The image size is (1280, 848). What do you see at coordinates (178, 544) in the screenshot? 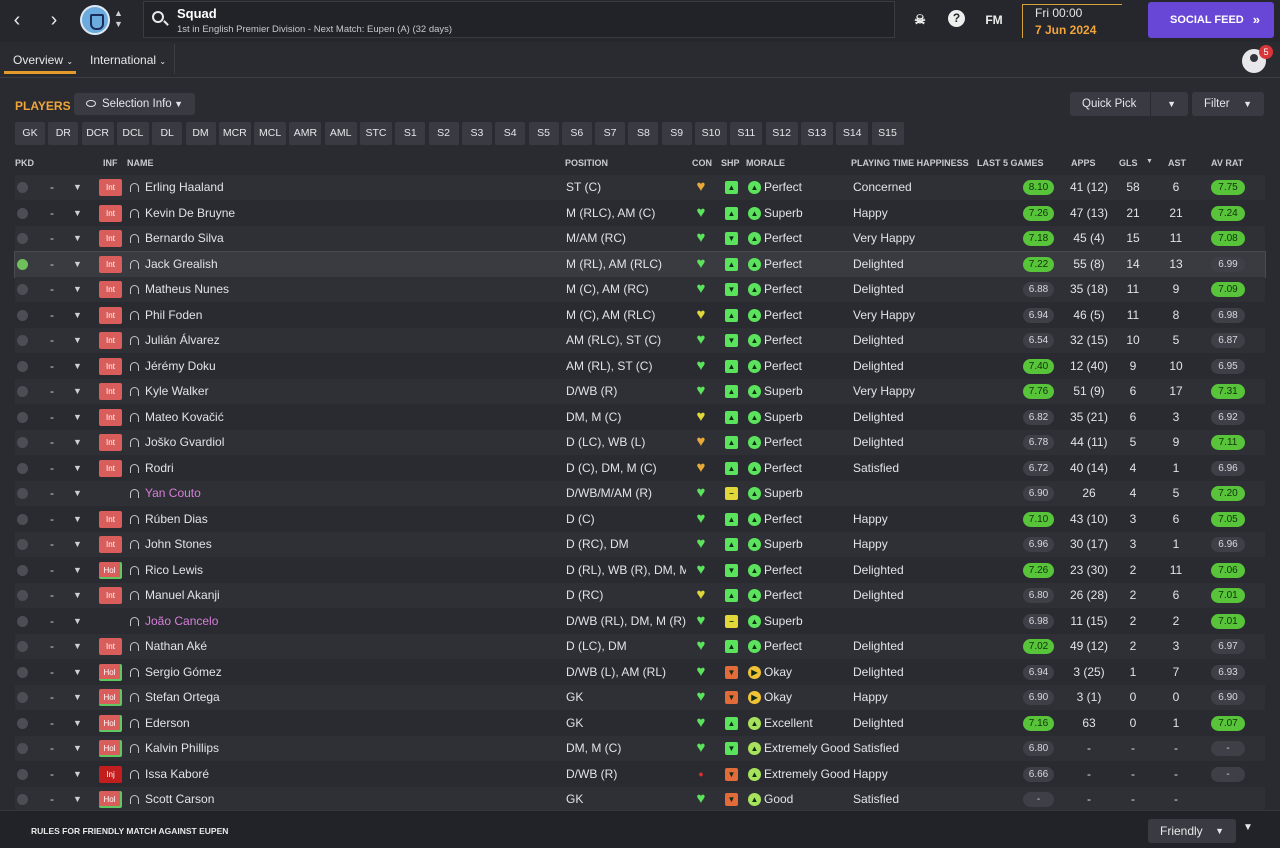
I see `player-name: John Stones` at bounding box center [178, 544].